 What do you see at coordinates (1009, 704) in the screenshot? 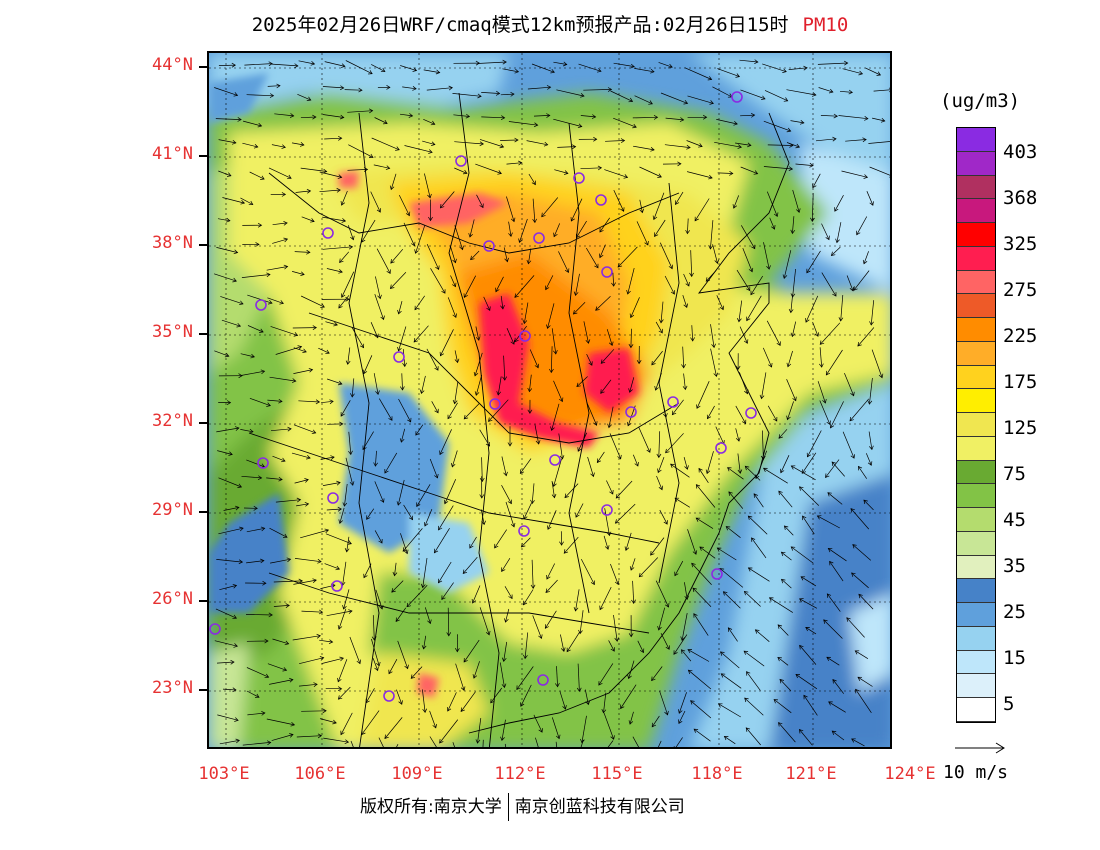
I see `colorbar-label-5: 5` at bounding box center [1009, 704].